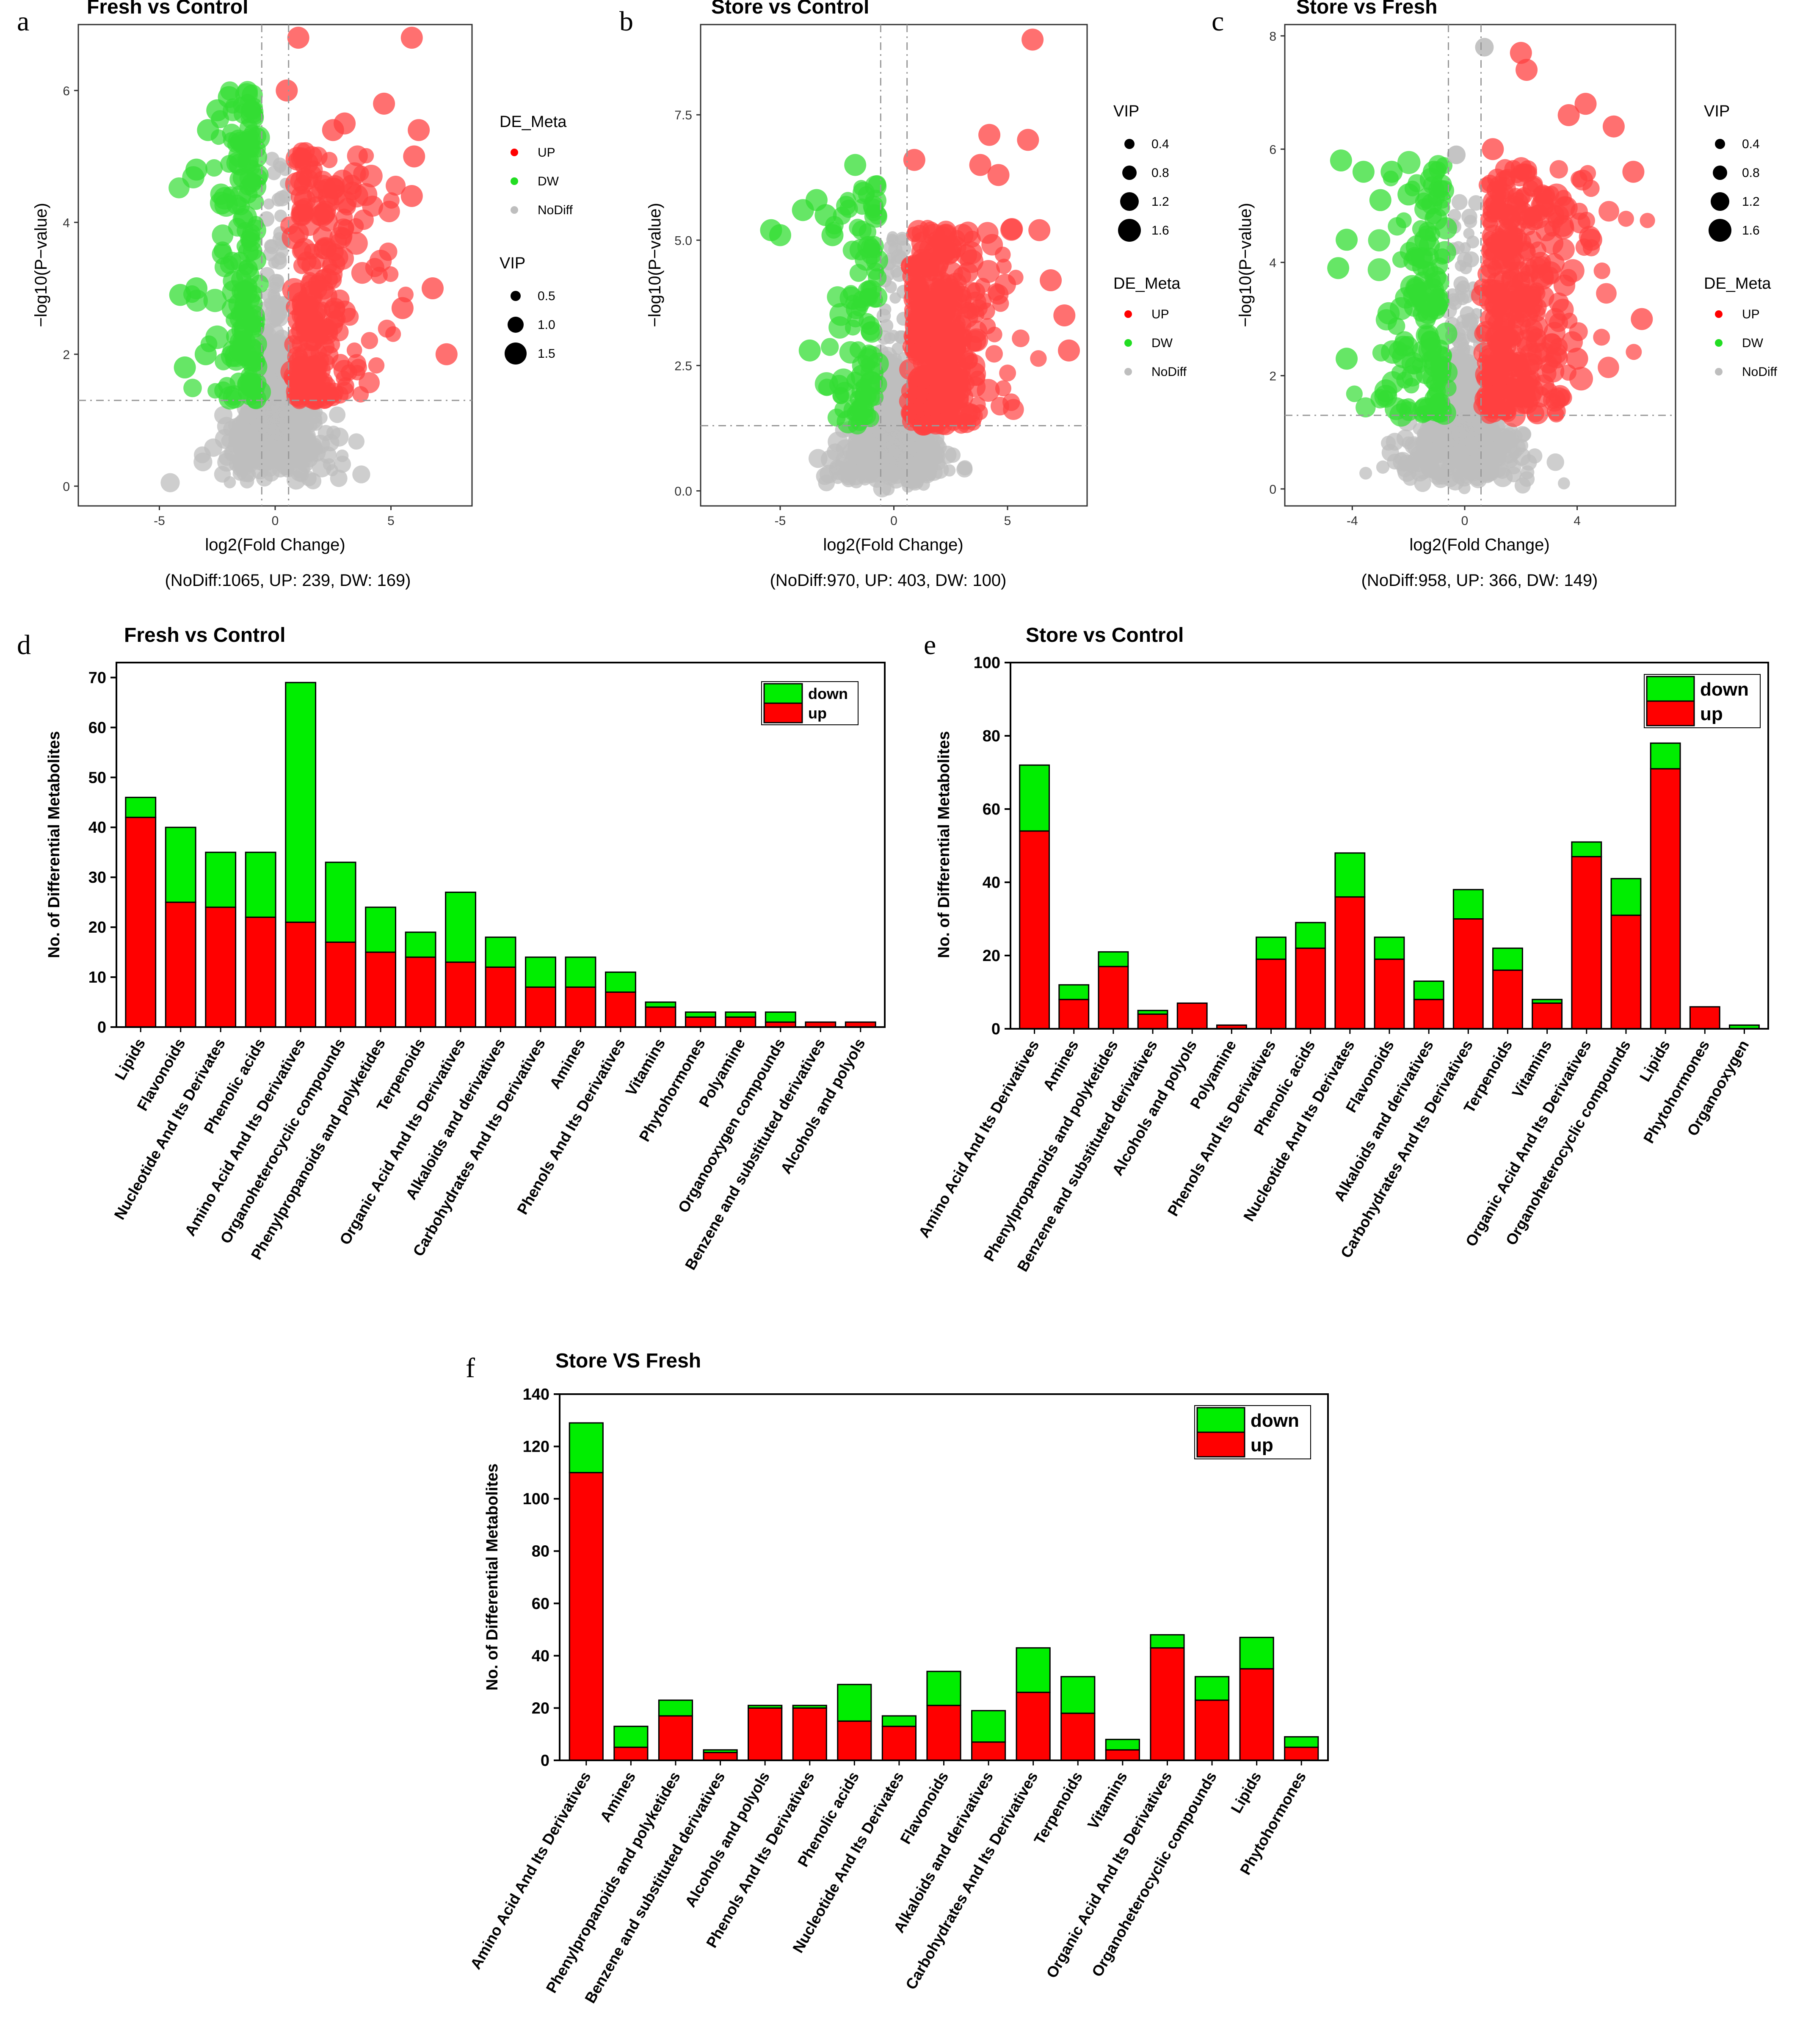 The width and height of the screenshot is (1800, 2044). What do you see at coordinates (97, 778) in the screenshot?
I see `y-tick-label: 50` at bounding box center [97, 778].